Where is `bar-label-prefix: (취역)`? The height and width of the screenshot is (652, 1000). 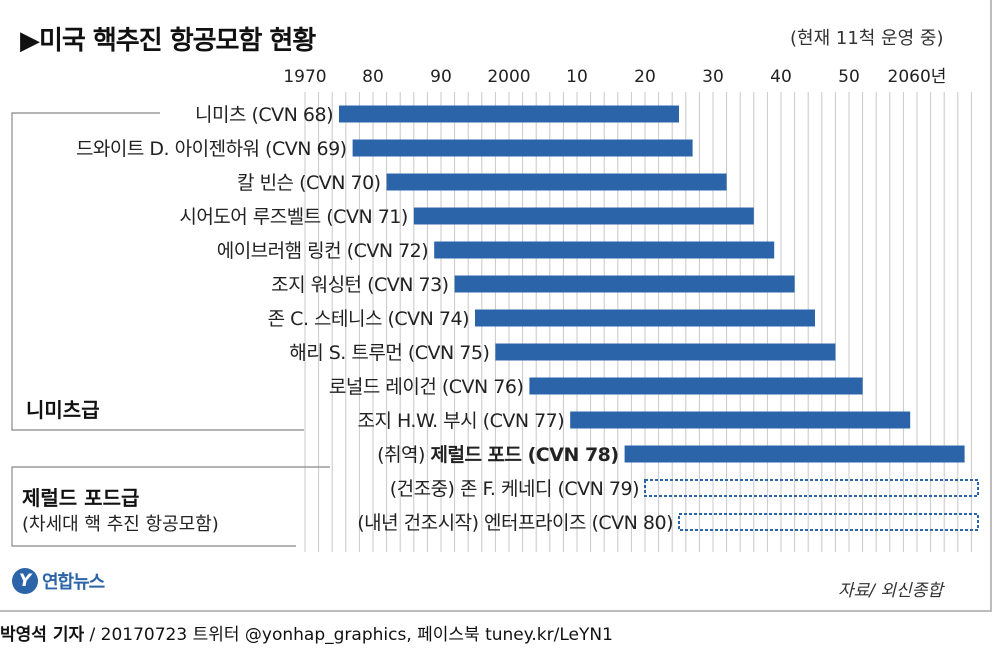
bar-label-prefix: (취역) is located at coordinates (403, 455).